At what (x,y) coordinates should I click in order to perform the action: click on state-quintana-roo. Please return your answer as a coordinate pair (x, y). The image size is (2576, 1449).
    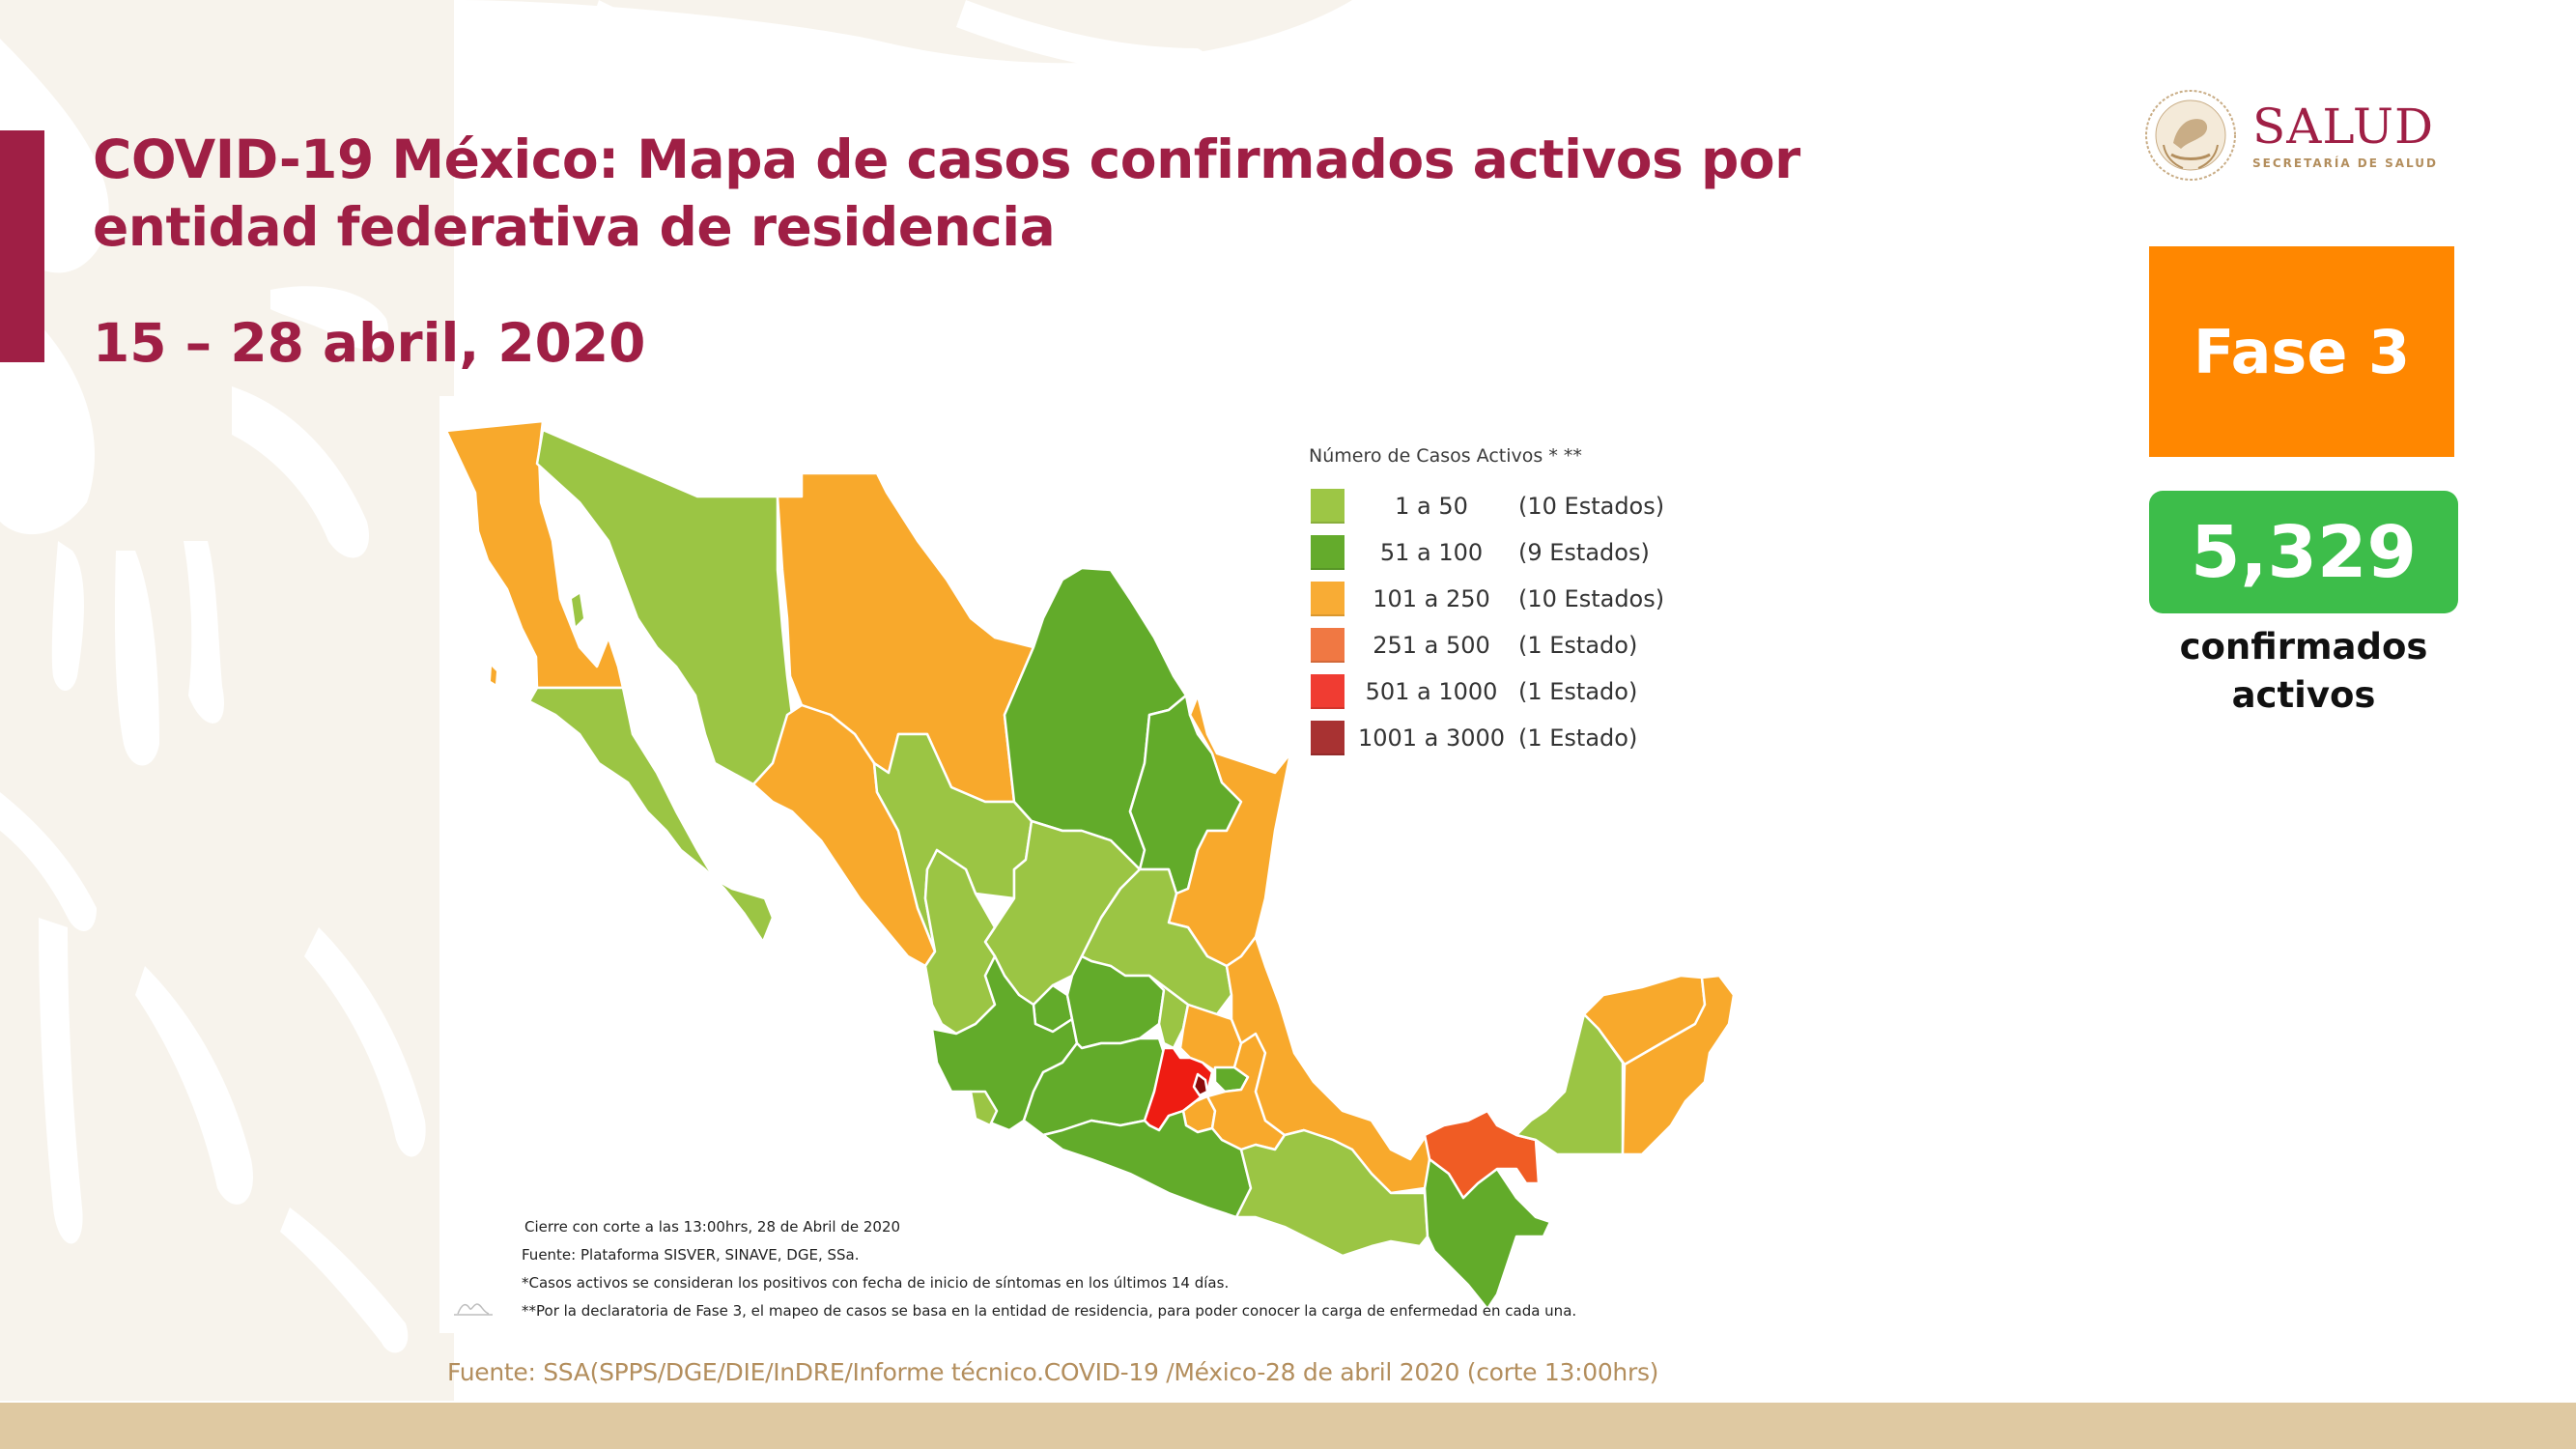
    Looking at the image, I should click on (1678, 1065).